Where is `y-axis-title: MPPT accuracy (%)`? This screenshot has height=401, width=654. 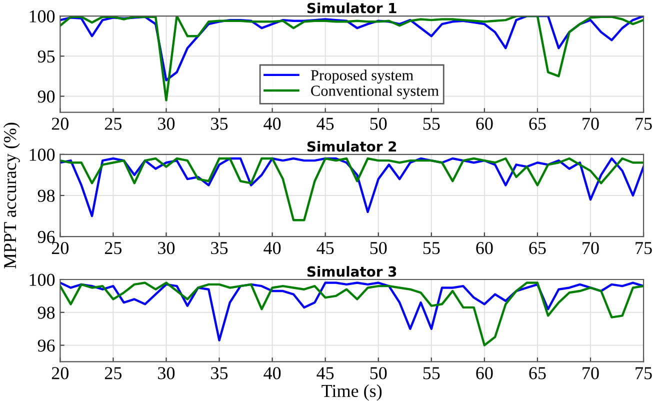 y-axis-title: MPPT accuracy (%) is located at coordinates (11, 195).